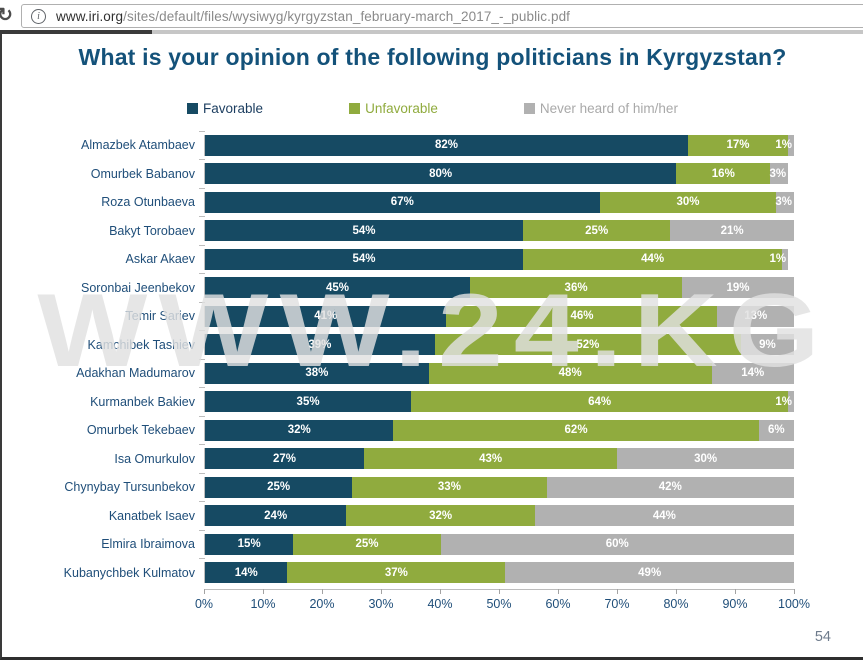 The height and width of the screenshot is (667, 863). I want to click on bar-segment-unfavorable: 48%, so click(570, 373).